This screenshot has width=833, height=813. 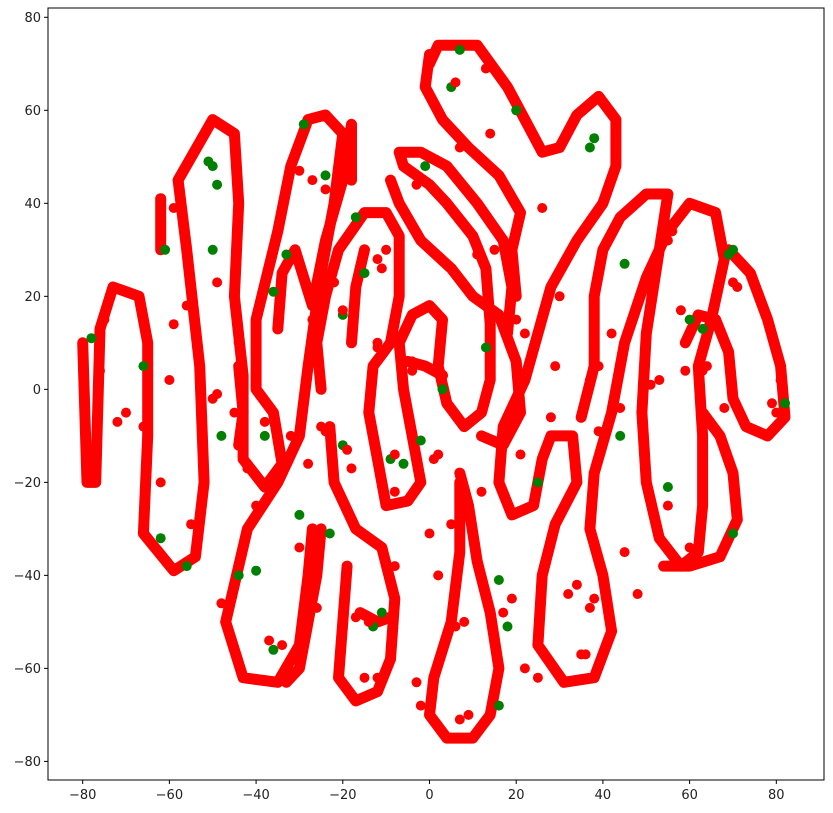 What do you see at coordinates (27, 576) in the screenshot?
I see `y-tick-label: −40` at bounding box center [27, 576].